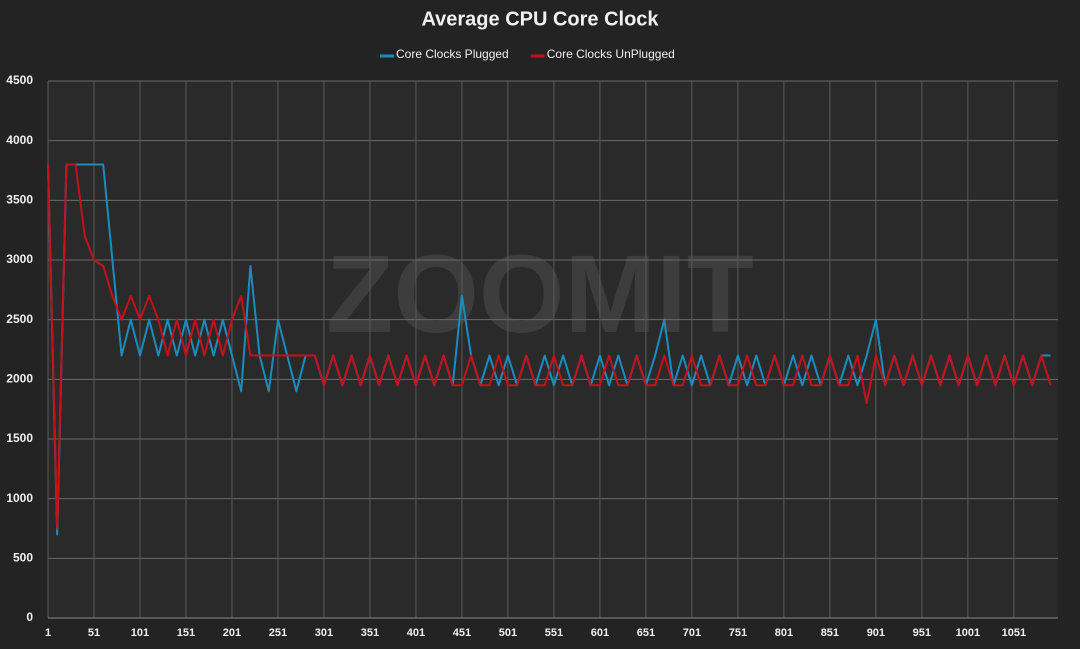  I want to click on x-tick-label: 1, so click(48, 633).